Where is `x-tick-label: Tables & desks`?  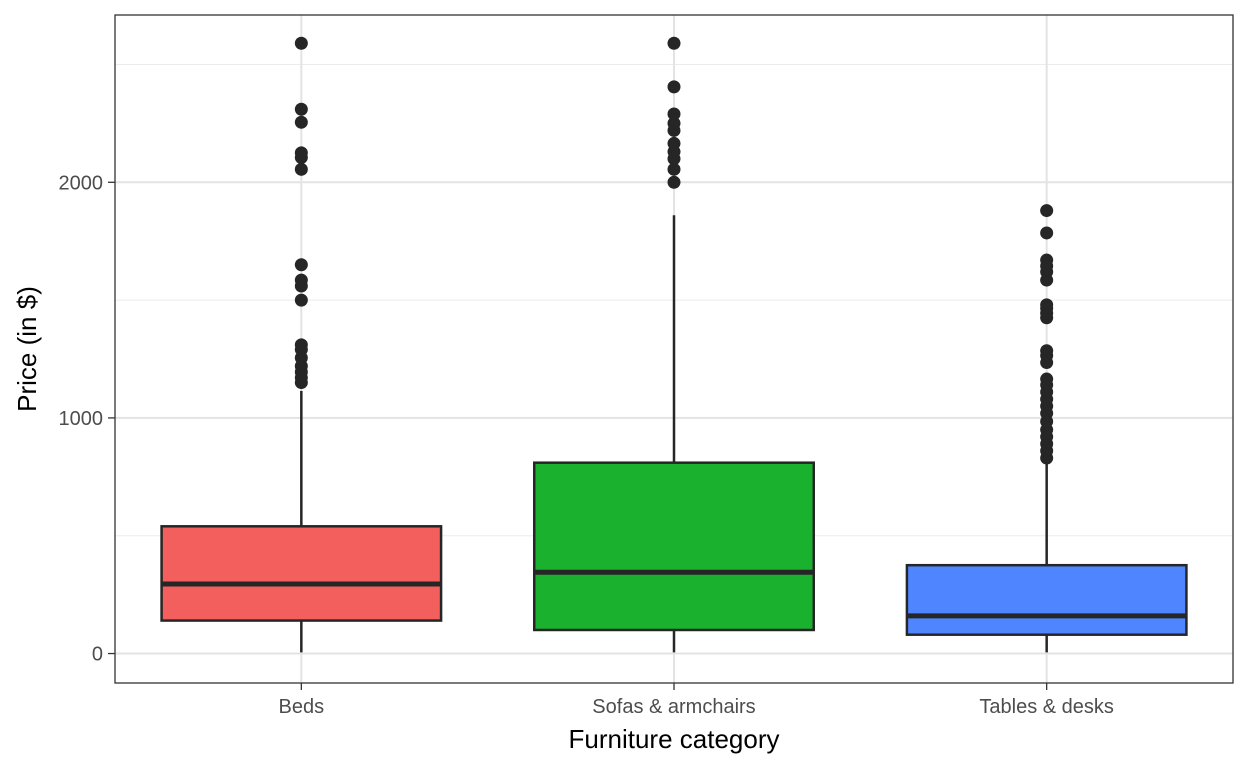
x-tick-label: Tables & desks is located at coordinates (1046, 707).